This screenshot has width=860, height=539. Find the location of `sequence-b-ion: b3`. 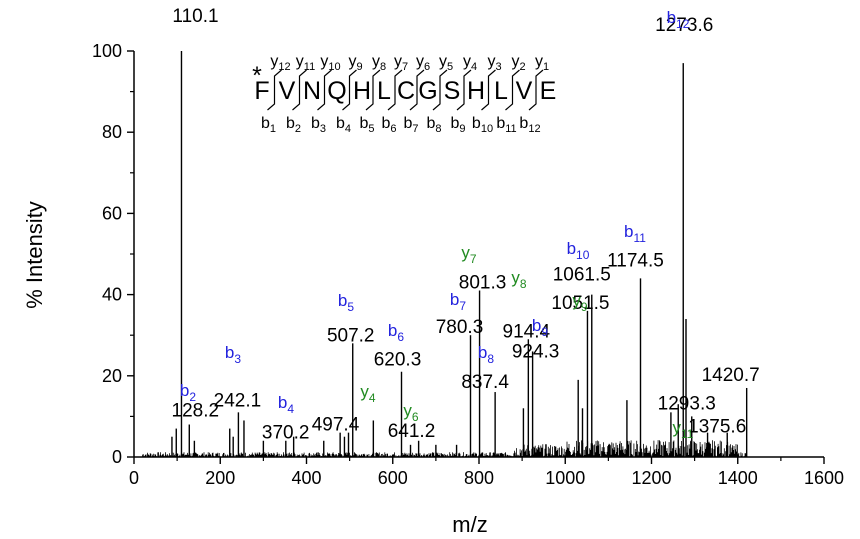

sequence-b-ion: b3 is located at coordinates (318, 125).